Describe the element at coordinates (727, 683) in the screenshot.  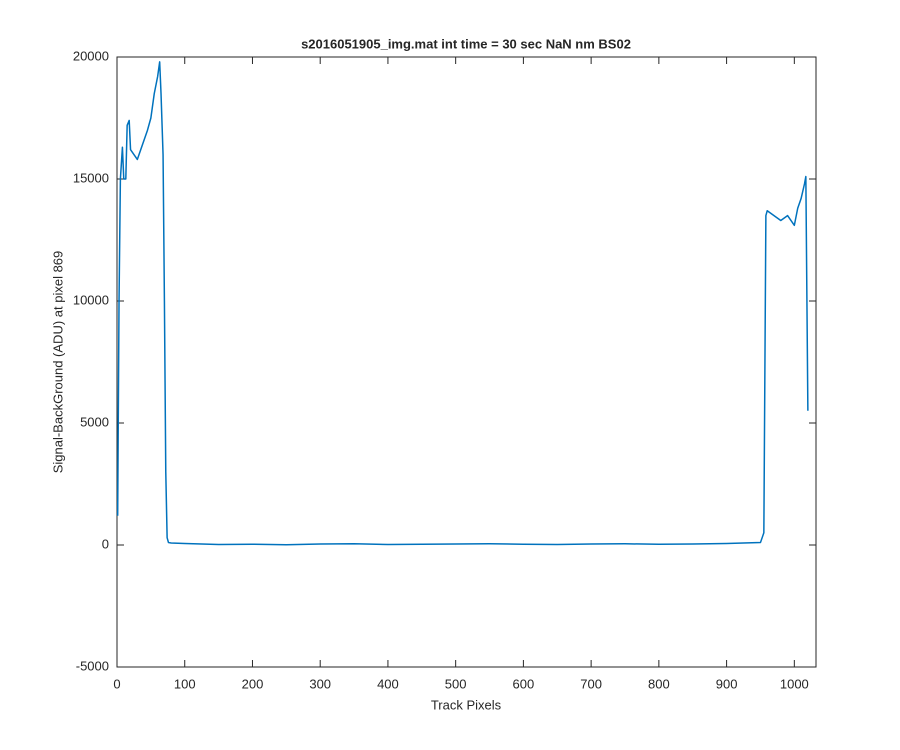
I see `x-tick-label: 900` at that location.